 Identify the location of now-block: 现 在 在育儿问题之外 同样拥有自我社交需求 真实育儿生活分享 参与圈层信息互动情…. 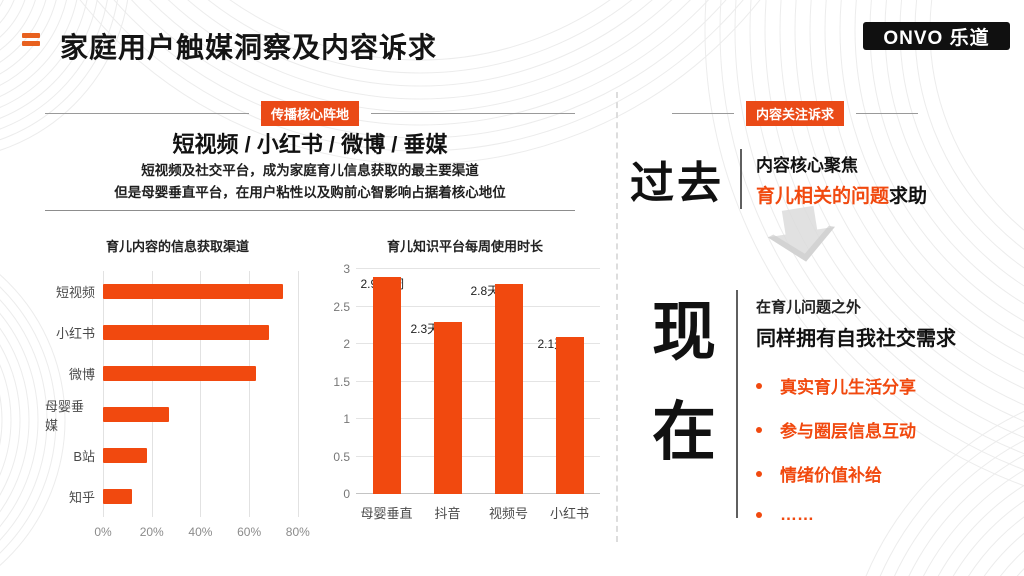
(794, 414).